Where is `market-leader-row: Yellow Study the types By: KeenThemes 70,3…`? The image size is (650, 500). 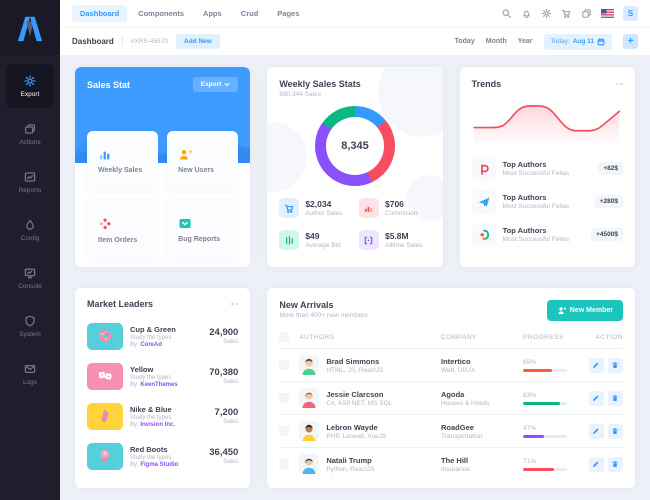
market-leader-row: Yellow Study the types By: KeenThemes 70,3… is located at coordinates (162, 376).